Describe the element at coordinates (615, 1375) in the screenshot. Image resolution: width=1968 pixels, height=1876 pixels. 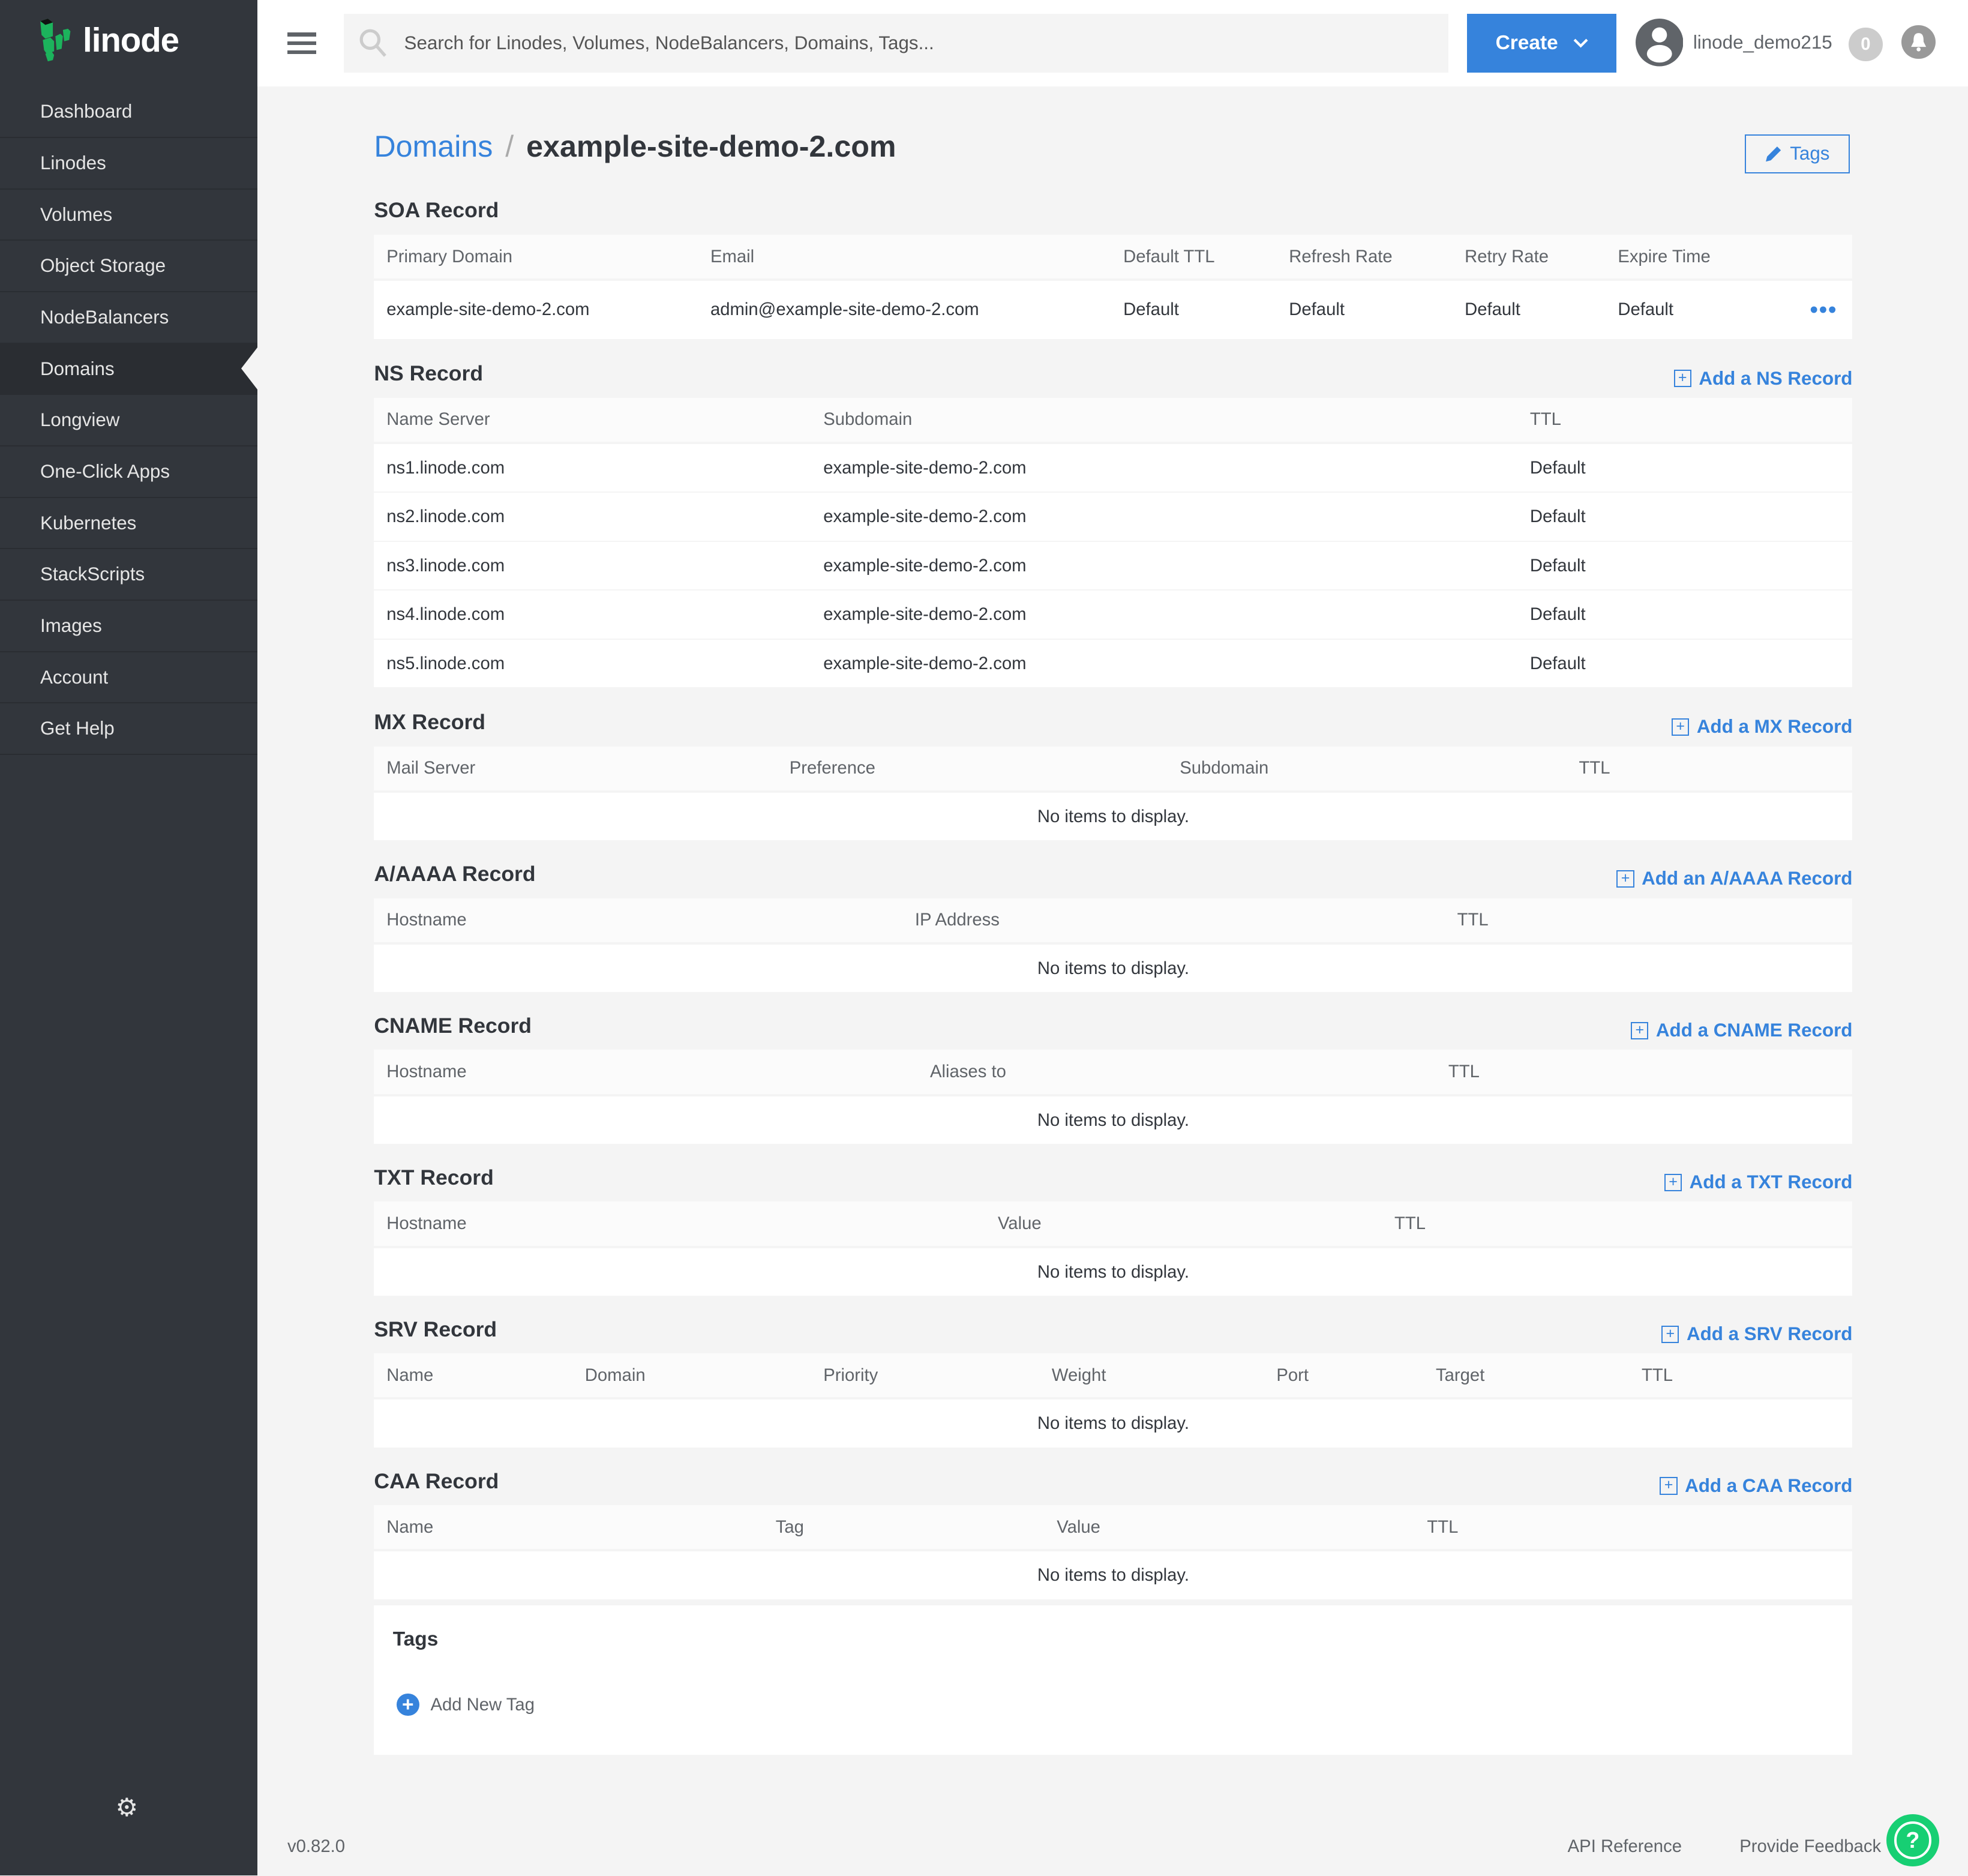
I see `column-header: Domain` at that location.